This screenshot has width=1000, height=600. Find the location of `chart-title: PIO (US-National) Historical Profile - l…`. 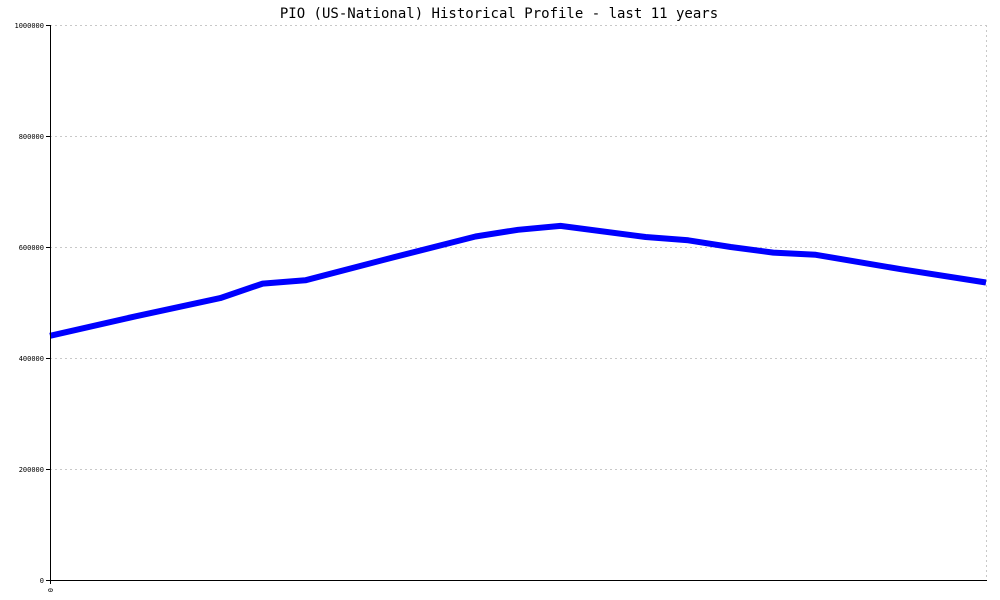

chart-title: PIO (US-National) Historical Profile - l… is located at coordinates (499, 14).